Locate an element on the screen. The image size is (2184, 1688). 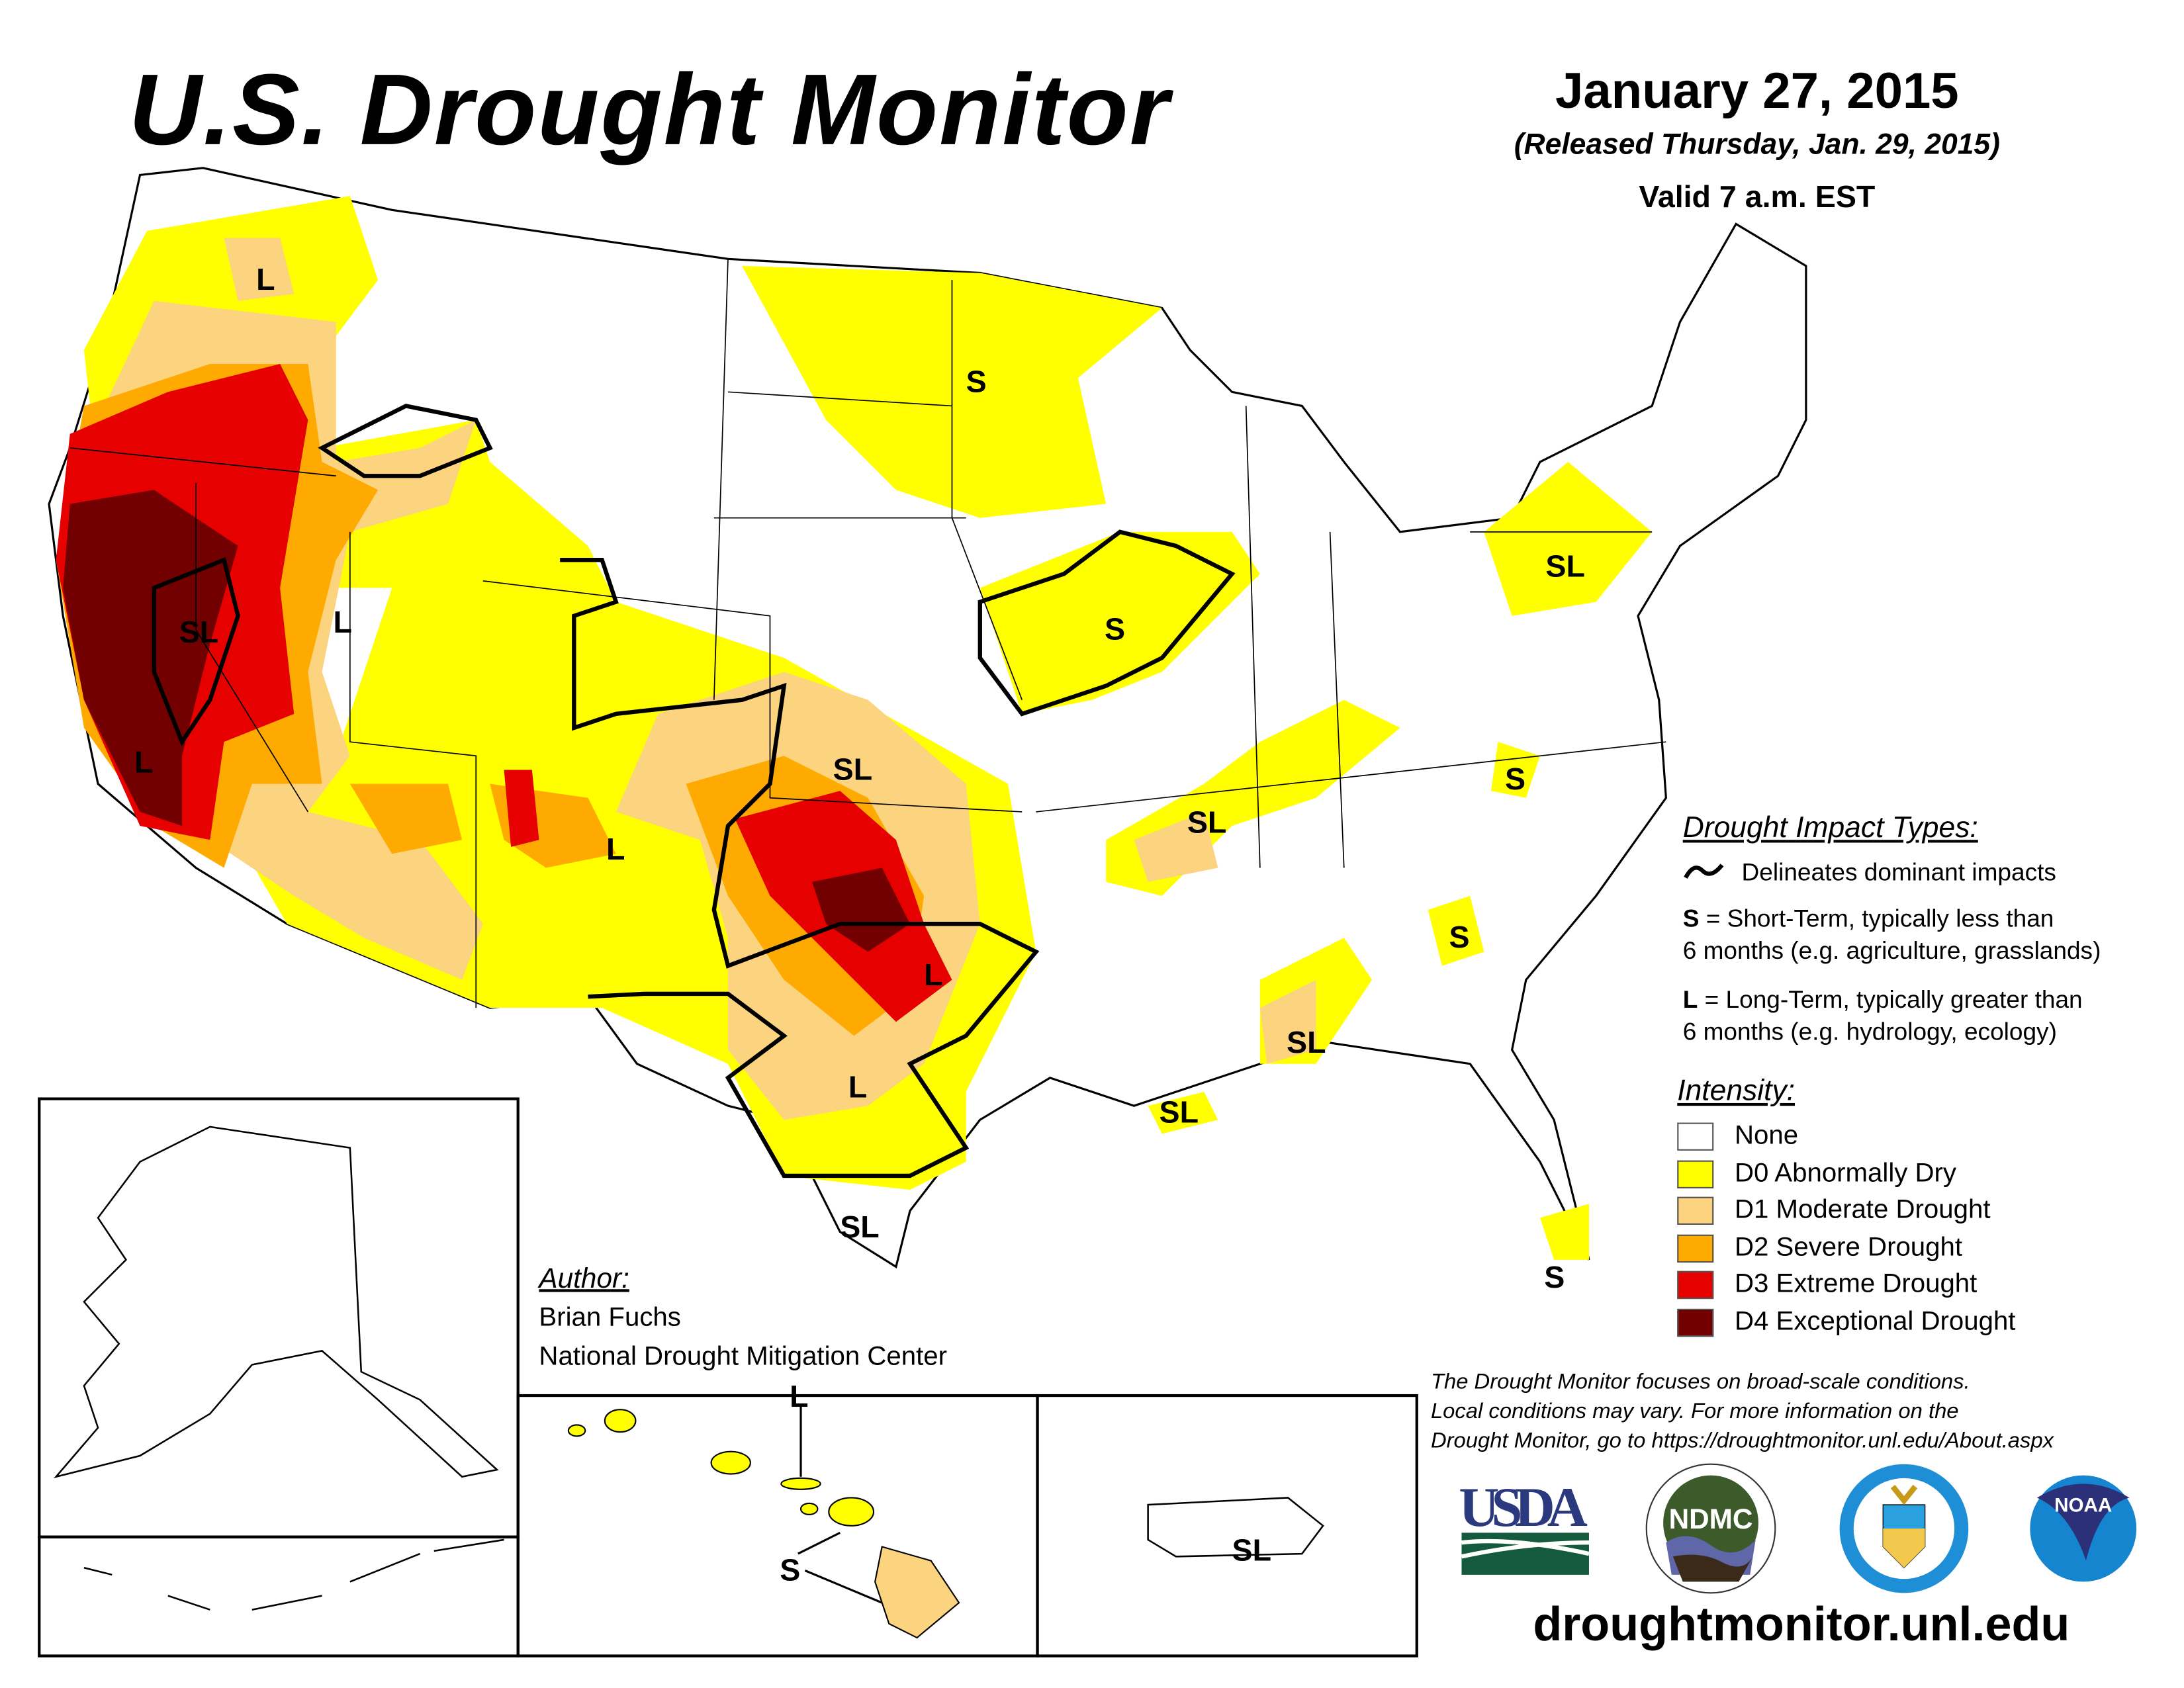
s-line2: 6 months (e.g. agriculture, grasslands) is located at coordinates (1891, 951).